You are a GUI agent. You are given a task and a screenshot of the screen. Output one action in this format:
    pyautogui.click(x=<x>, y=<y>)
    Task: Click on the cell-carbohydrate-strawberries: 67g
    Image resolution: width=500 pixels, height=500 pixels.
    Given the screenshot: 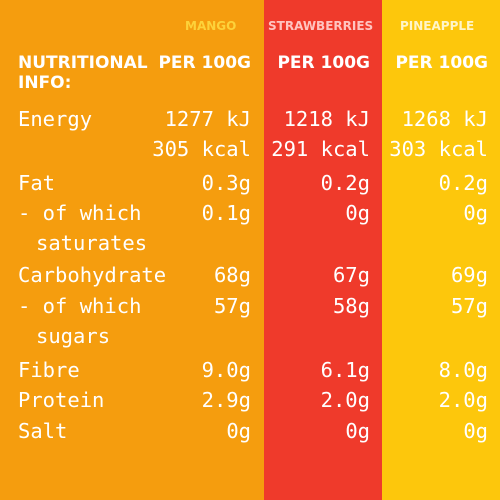 What is the action you would take?
    pyautogui.click(x=351, y=275)
    